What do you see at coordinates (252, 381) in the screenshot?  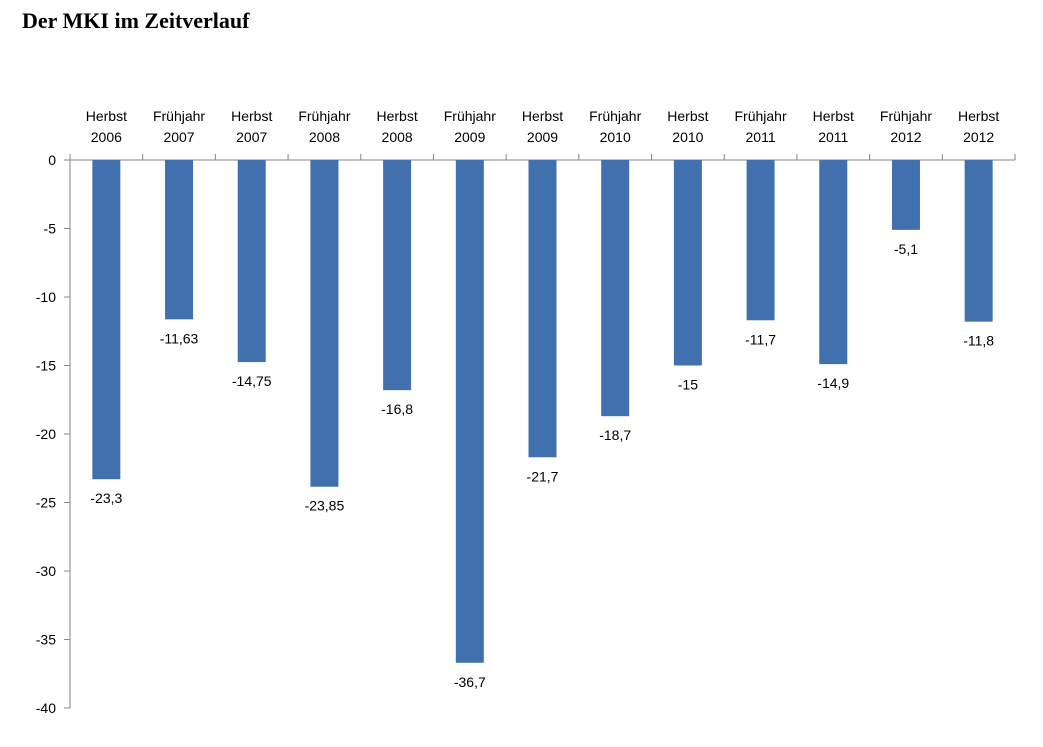 I see `data-label: -14,75` at bounding box center [252, 381].